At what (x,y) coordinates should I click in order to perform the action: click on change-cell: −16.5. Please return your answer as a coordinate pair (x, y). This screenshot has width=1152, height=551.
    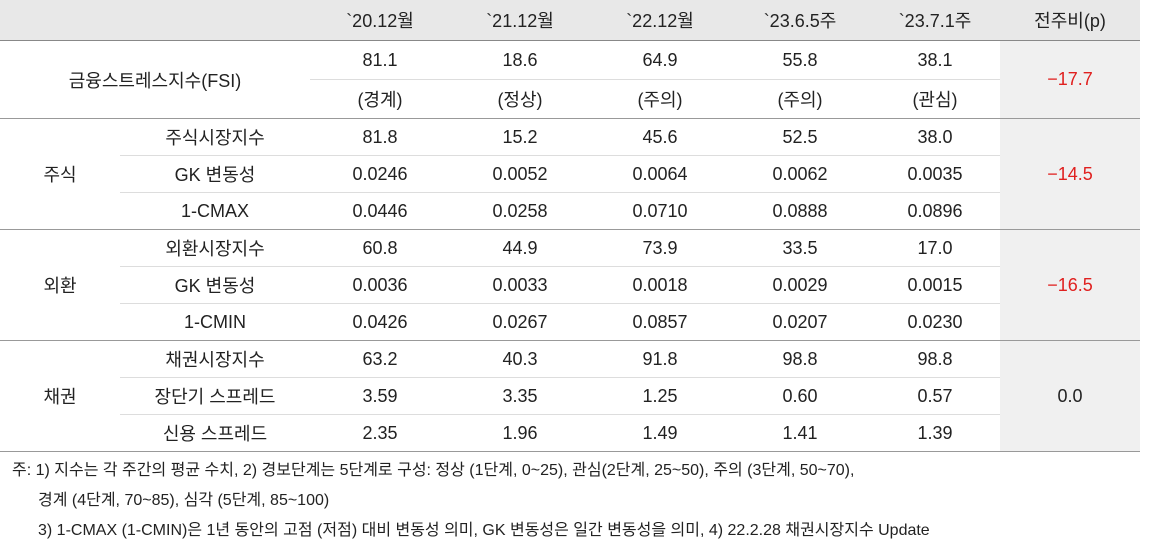
    Looking at the image, I should click on (1070, 285).